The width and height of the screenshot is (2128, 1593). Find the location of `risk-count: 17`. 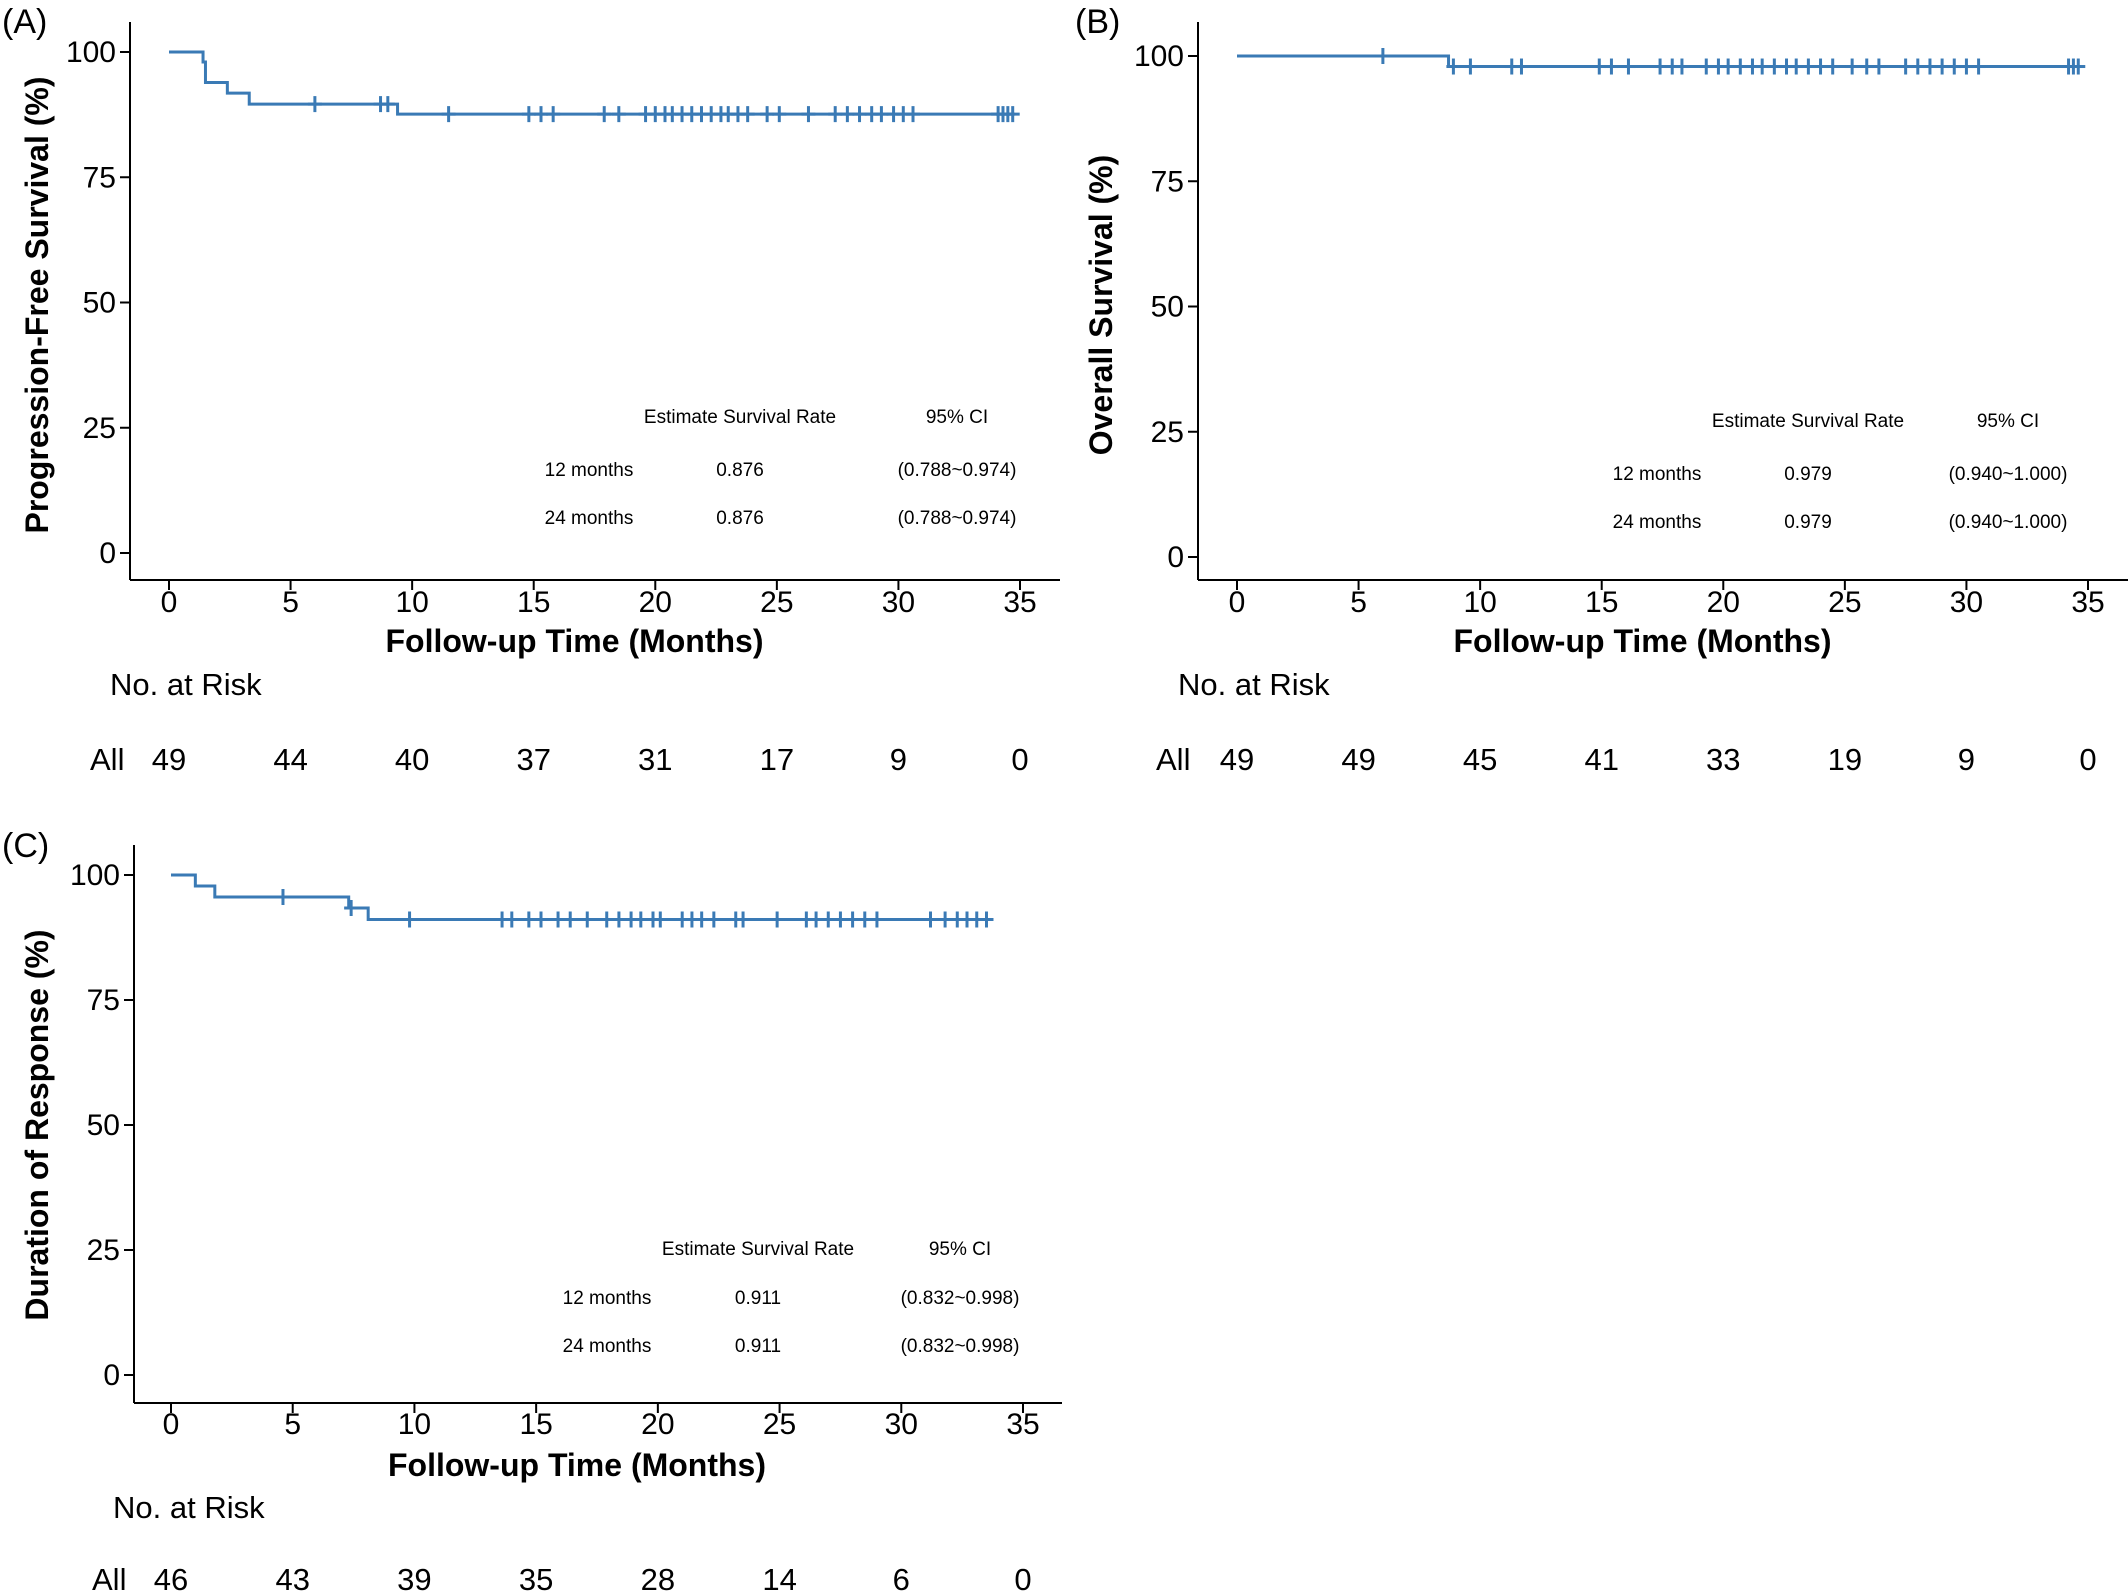

risk-count: 17 is located at coordinates (777, 759).